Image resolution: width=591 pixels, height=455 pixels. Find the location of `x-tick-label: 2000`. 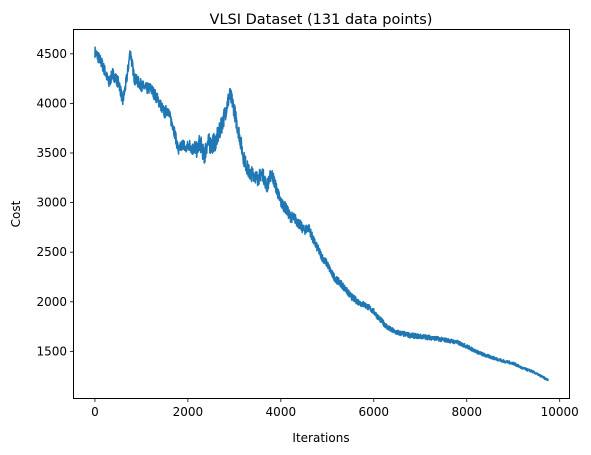

x-tick-label: 2000 is located at coordinates (188, 412).